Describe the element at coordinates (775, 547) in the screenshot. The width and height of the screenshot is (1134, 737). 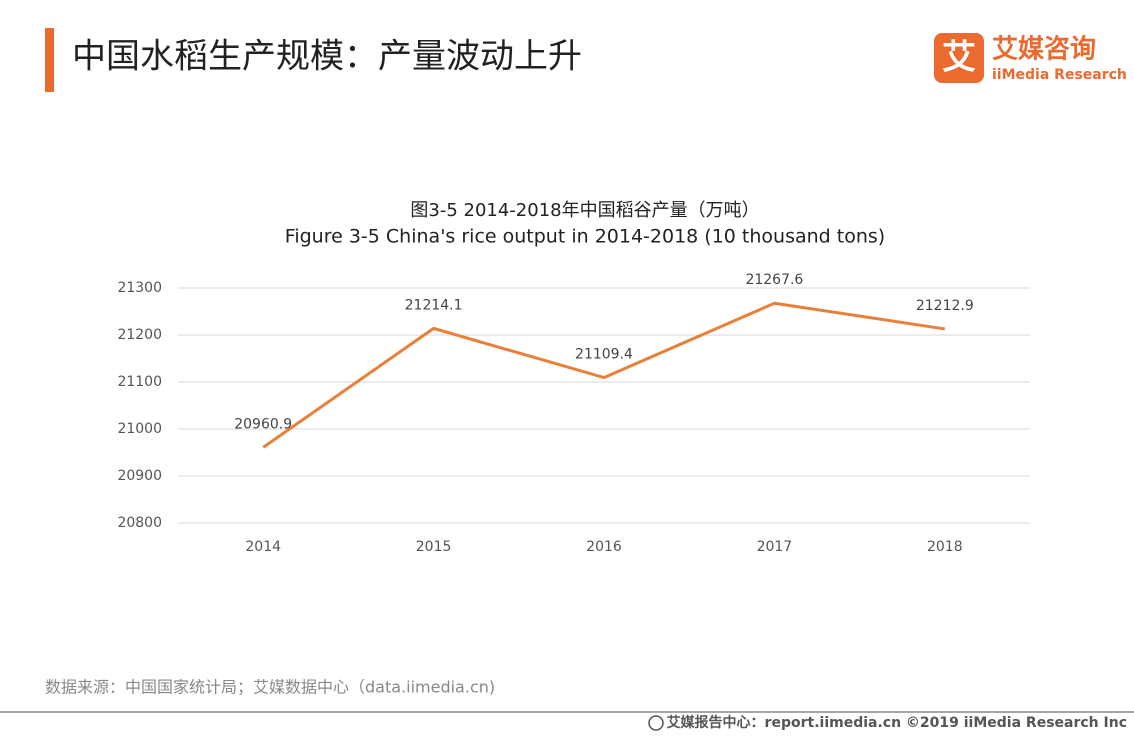
I see `x-tick-label: 2017` at that location.